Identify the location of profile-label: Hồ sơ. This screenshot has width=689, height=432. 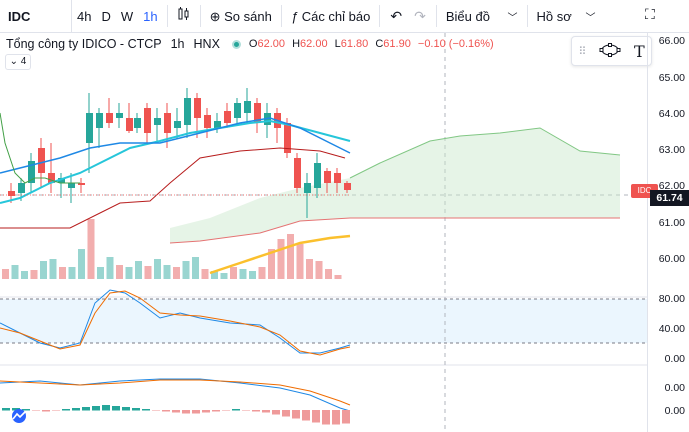
(554, 16).